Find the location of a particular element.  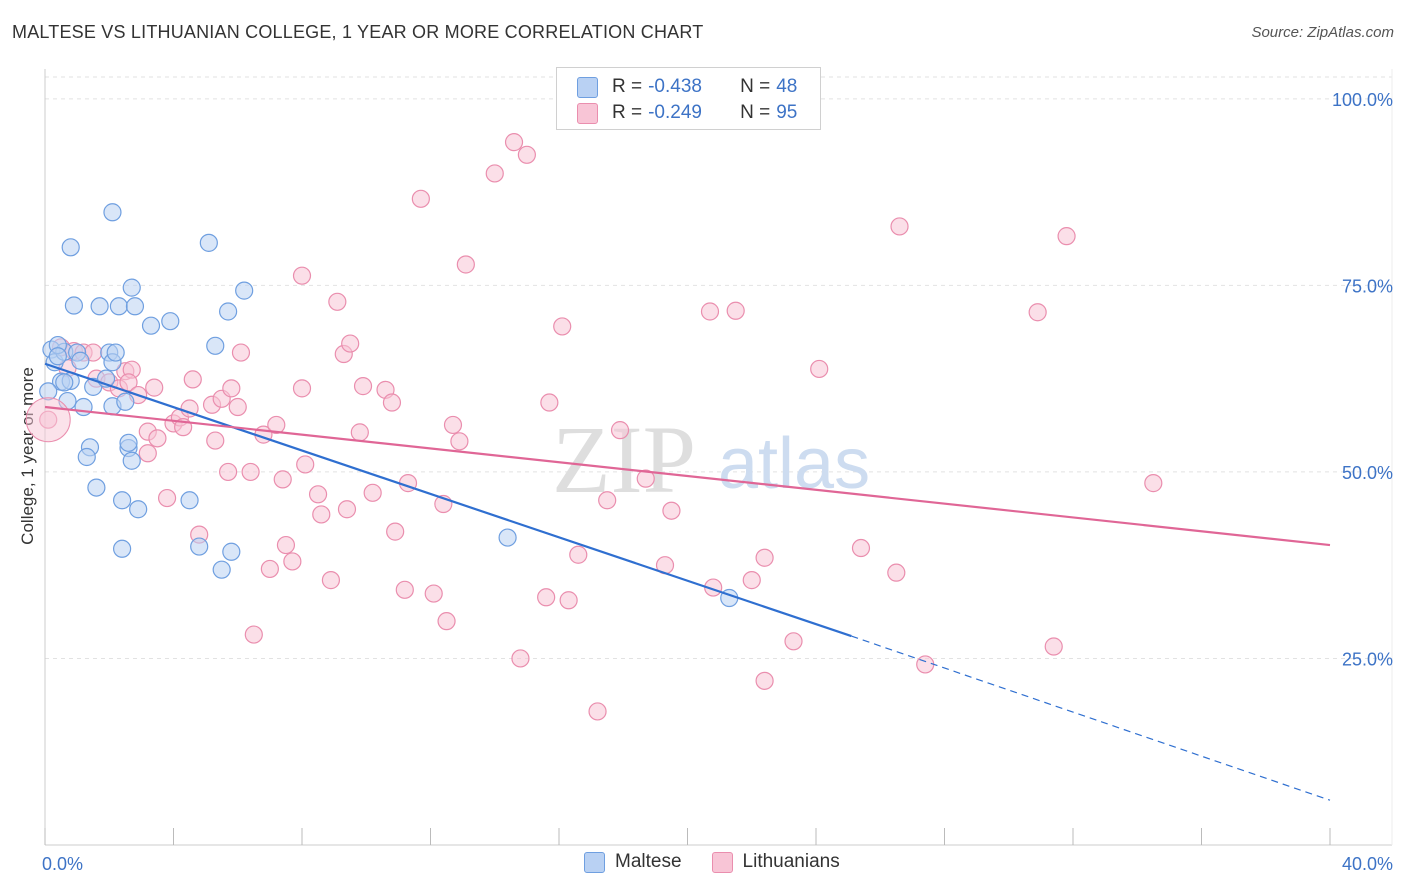

lithuanians-r-value: -0.249 is located at coordinates (675, 112).